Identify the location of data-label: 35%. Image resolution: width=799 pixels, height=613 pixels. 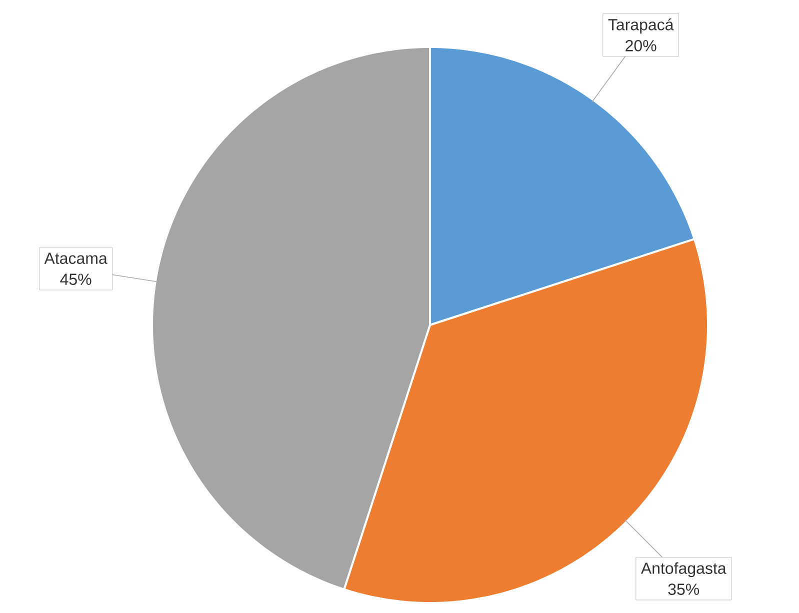
(684, 589).